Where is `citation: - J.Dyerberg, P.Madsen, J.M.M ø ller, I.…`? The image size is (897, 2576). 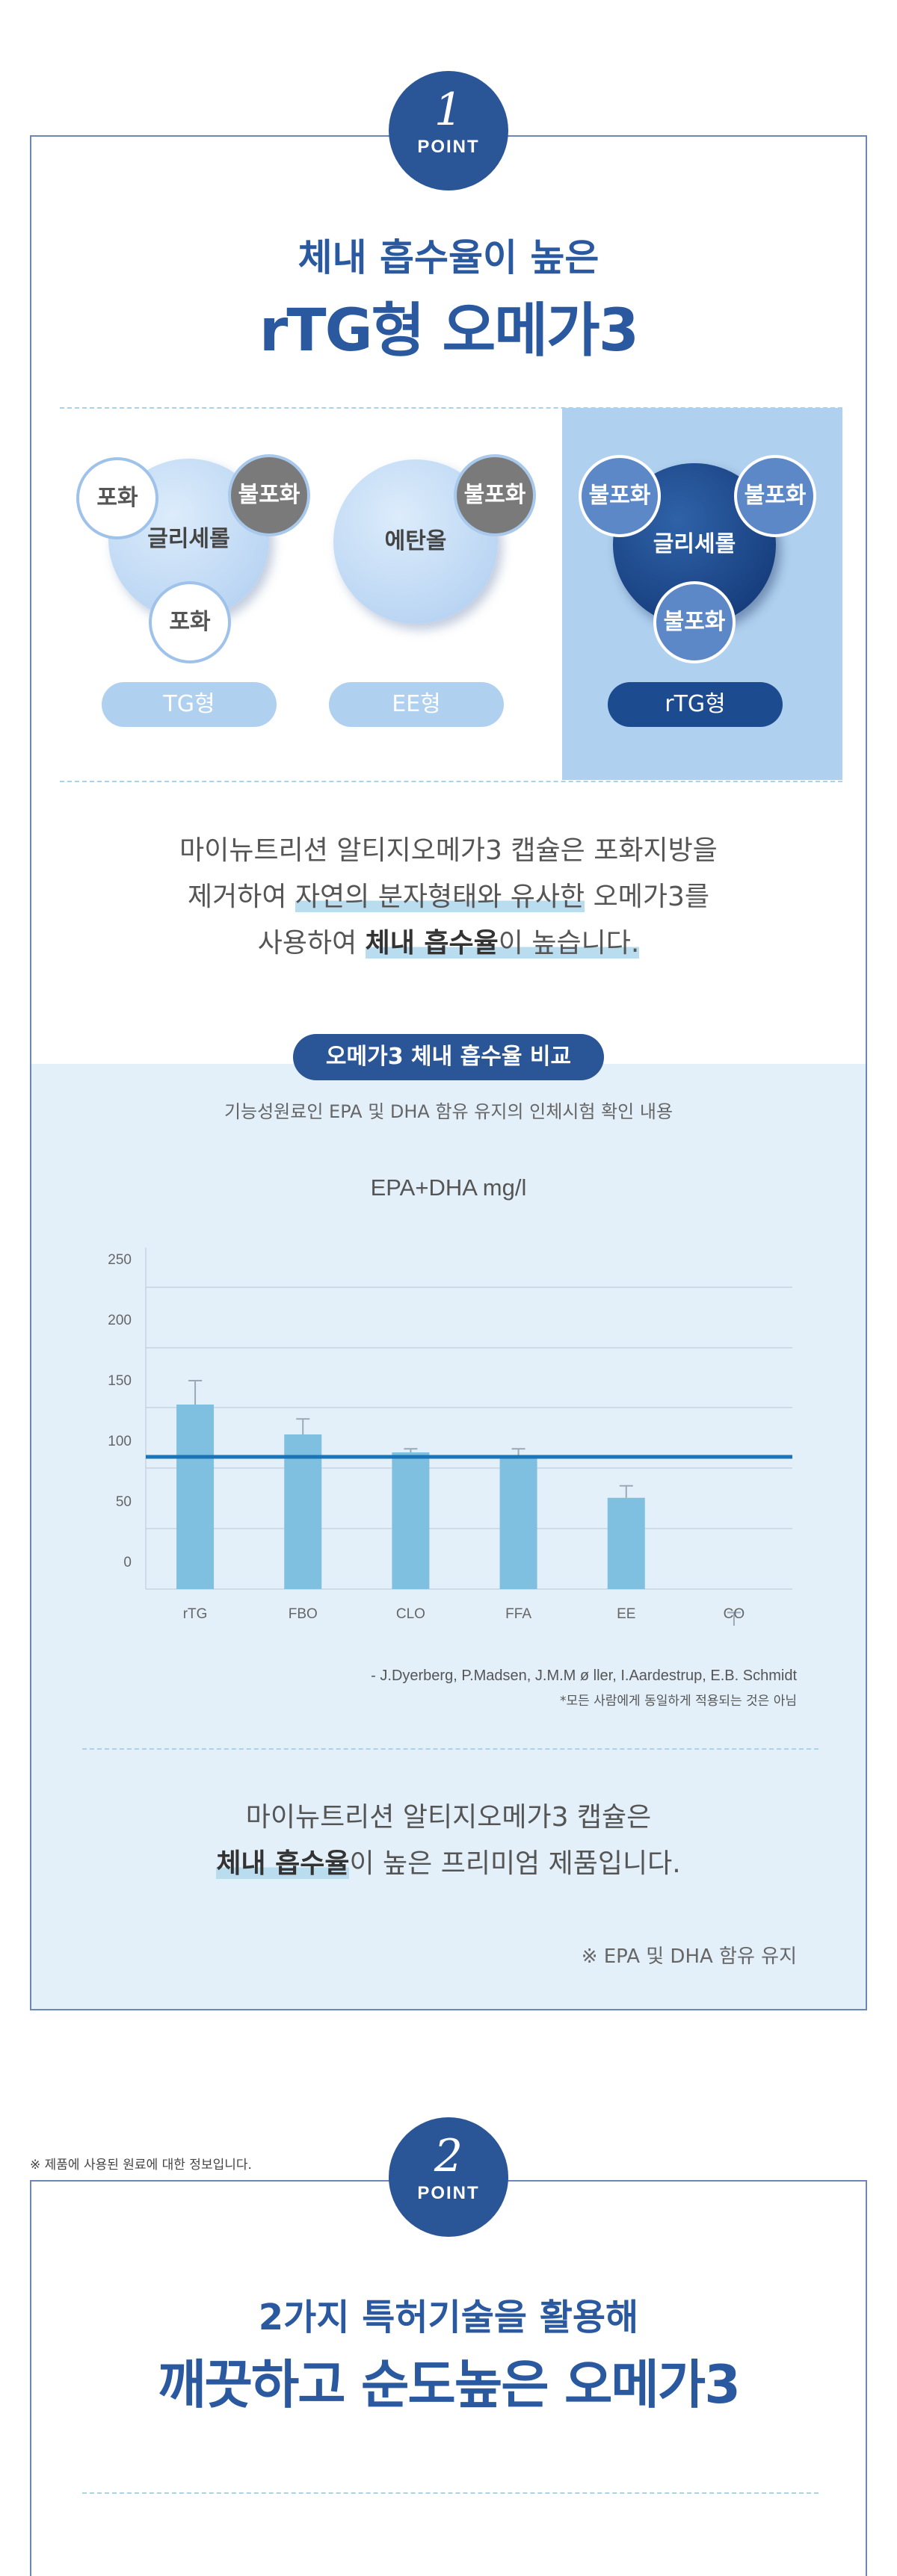 citation: - J.Dyerberg, P.Madsen, J.M.M ø ller, I.… is located at coordinates (584, 1676).